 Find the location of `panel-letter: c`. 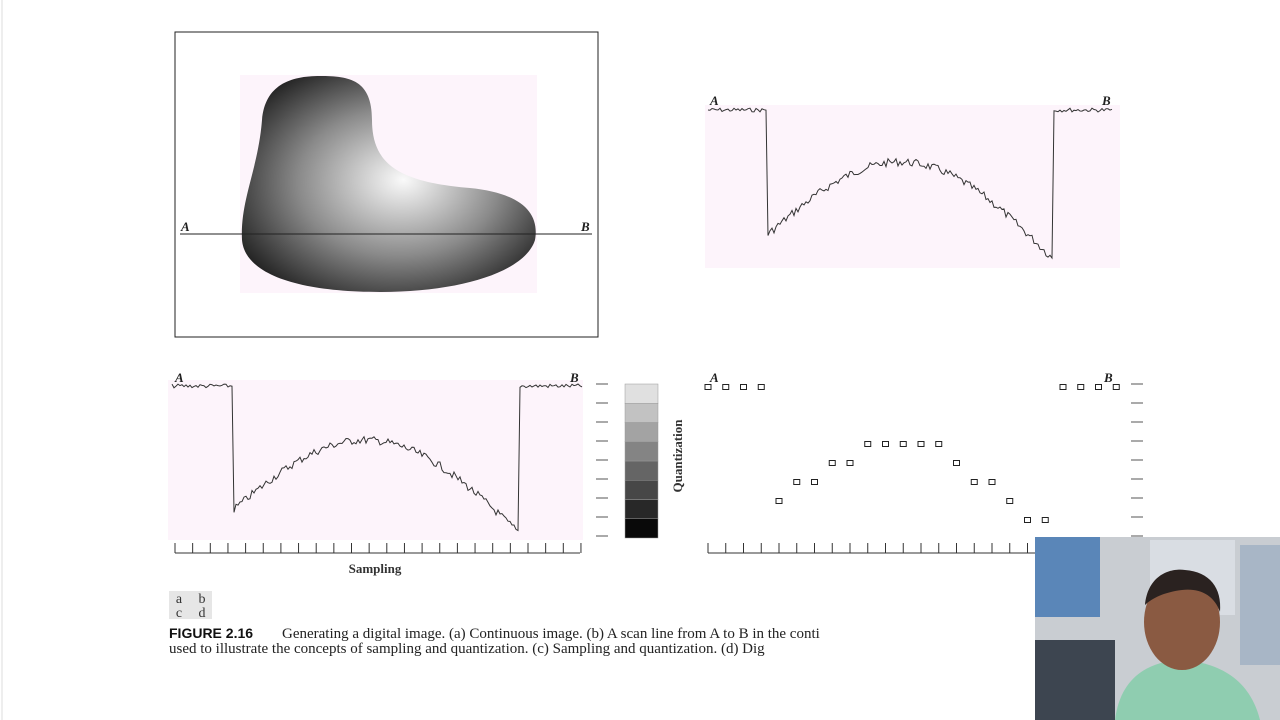

panel-letter: c is located at coordinates (179, 613).